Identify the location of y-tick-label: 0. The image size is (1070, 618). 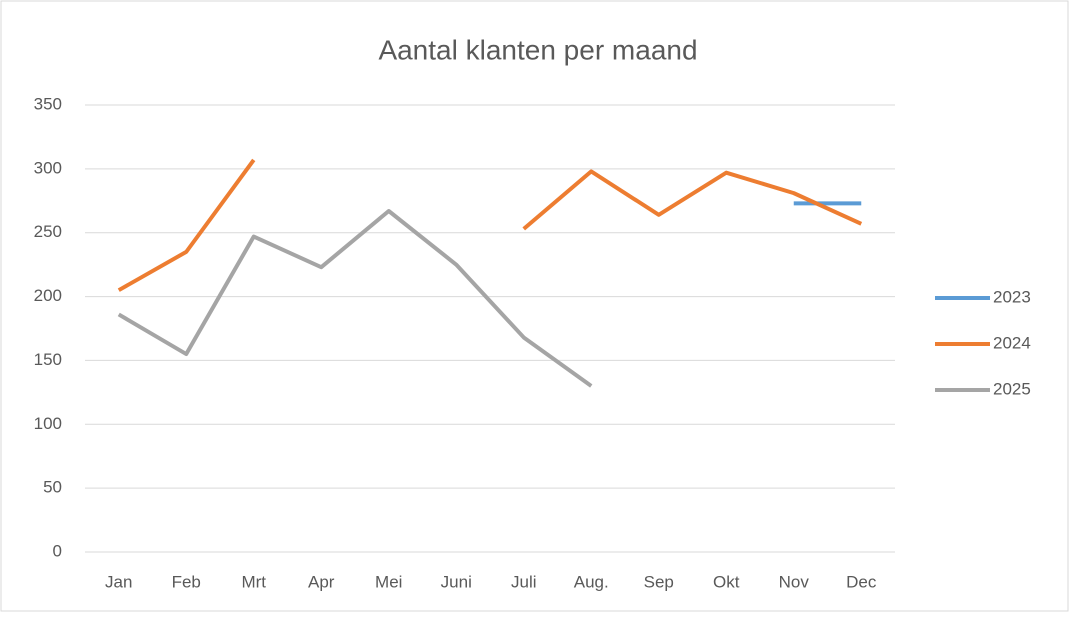
(57, 550).